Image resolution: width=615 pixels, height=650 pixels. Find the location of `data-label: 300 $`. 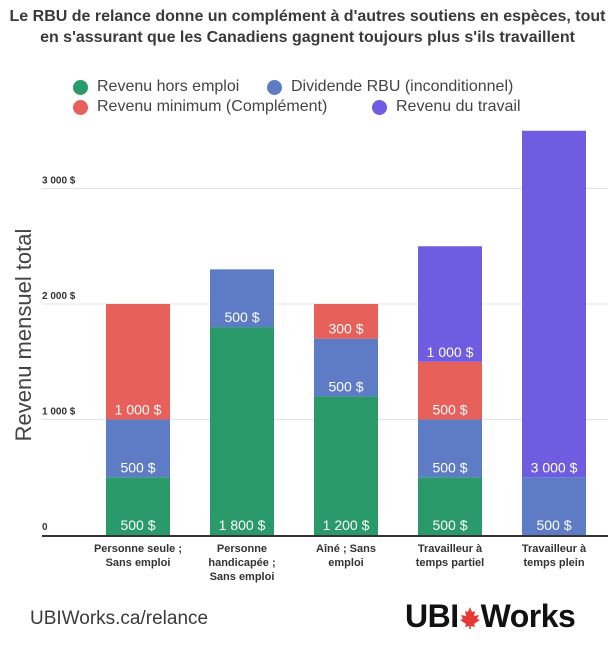

data-label: 300 $ is located at coordinates (345, 329).